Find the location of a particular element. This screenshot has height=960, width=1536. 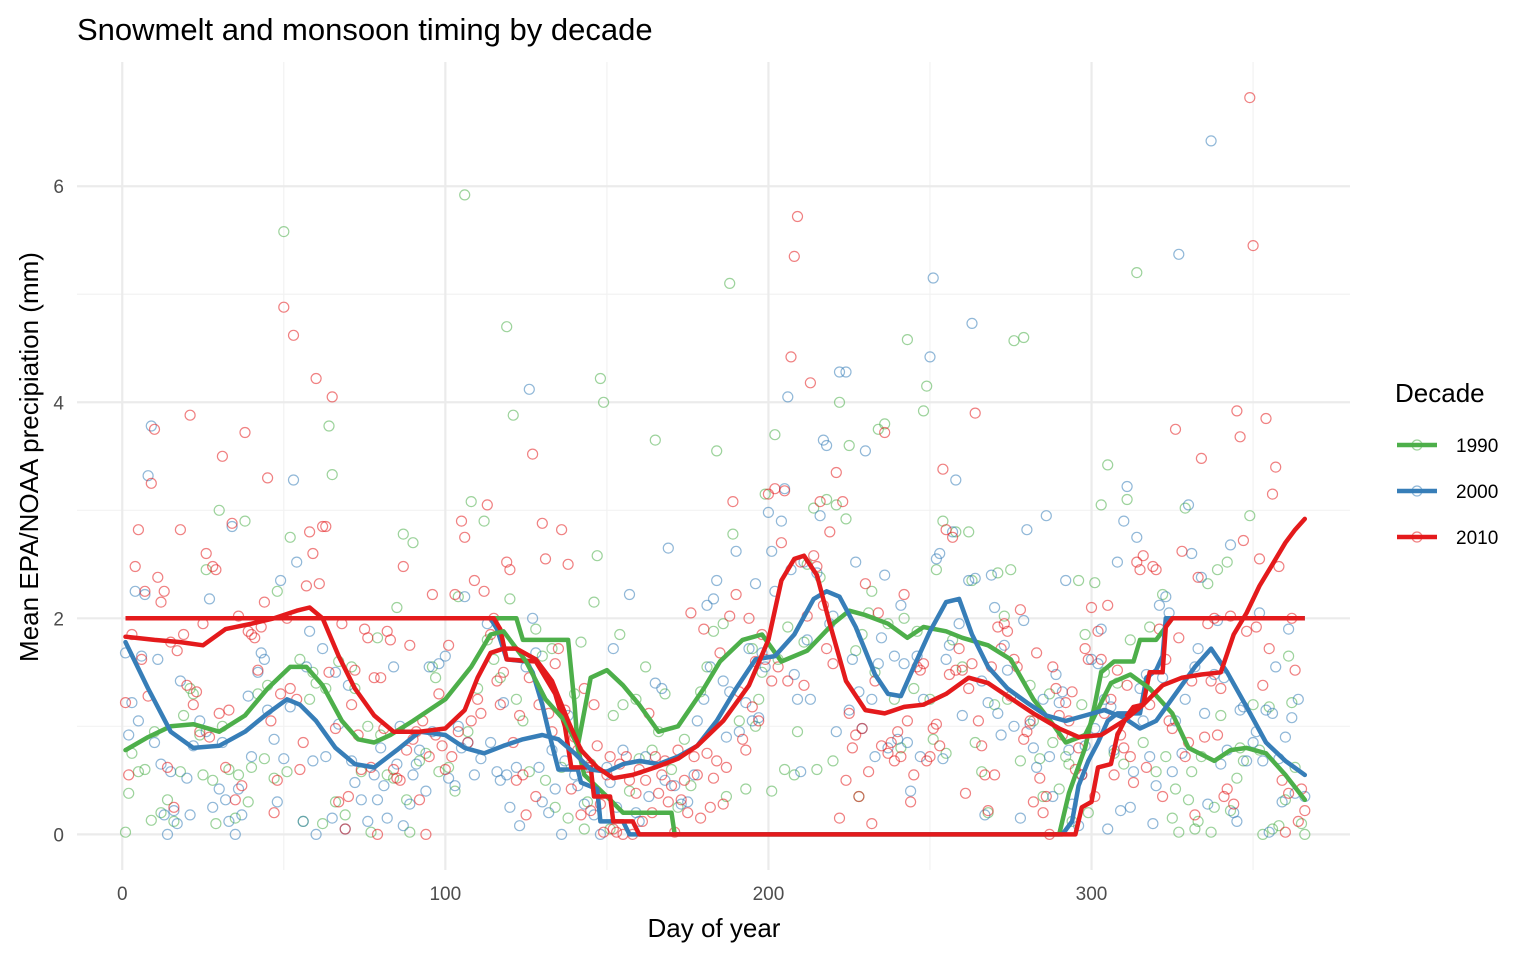

x-tick-label: 0 is located at coordinates (122, 894).